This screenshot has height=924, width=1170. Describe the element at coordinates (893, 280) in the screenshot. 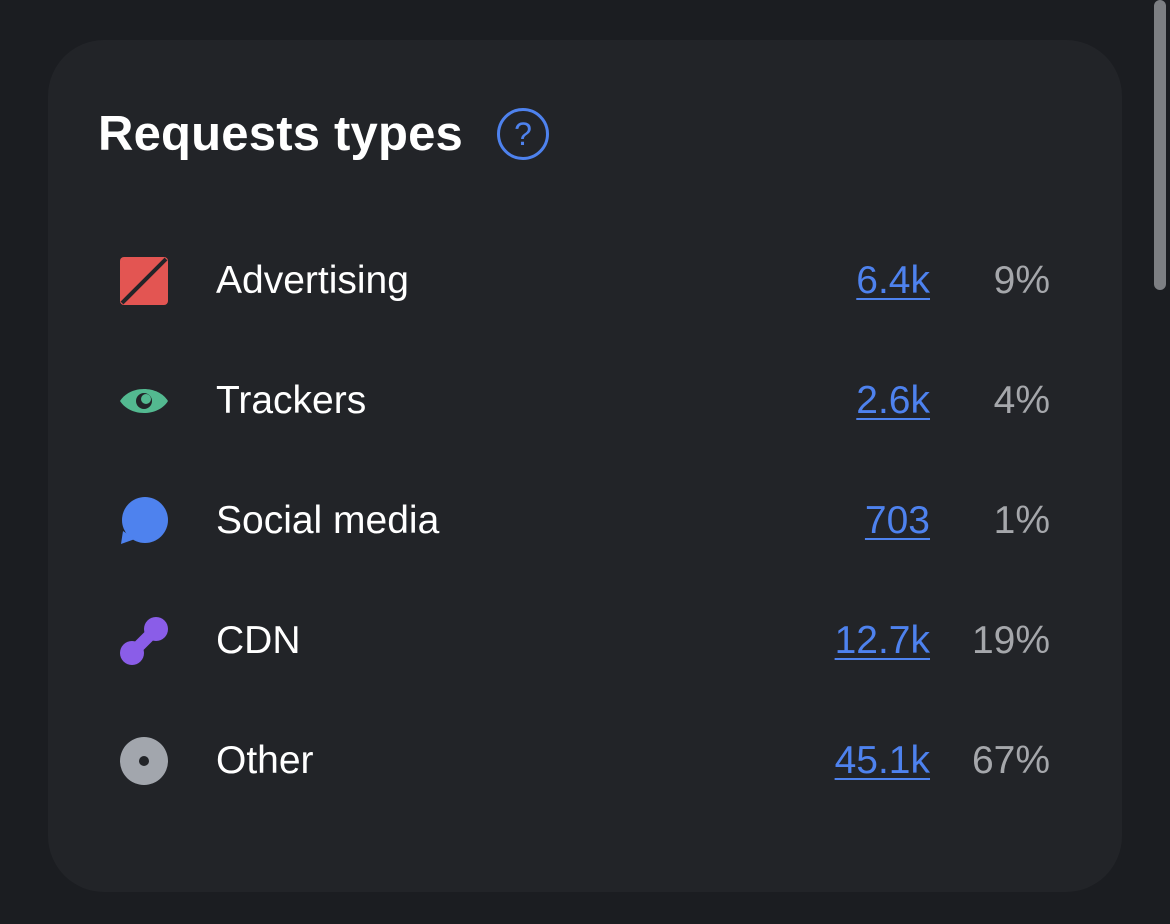

I see `row-count-link: 6.4k` at that location.